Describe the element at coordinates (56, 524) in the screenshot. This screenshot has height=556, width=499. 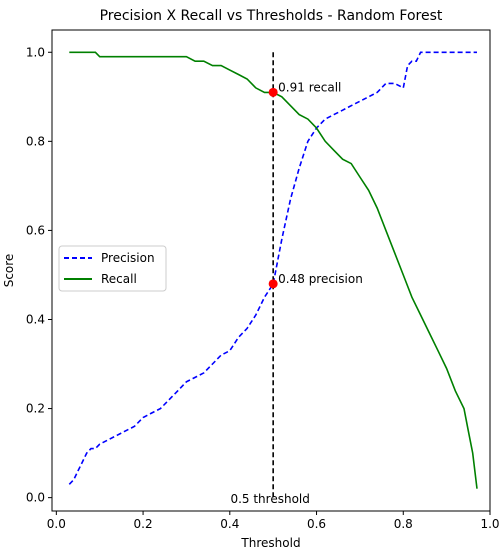
I see `x-tick-label: 0.0` at that location.